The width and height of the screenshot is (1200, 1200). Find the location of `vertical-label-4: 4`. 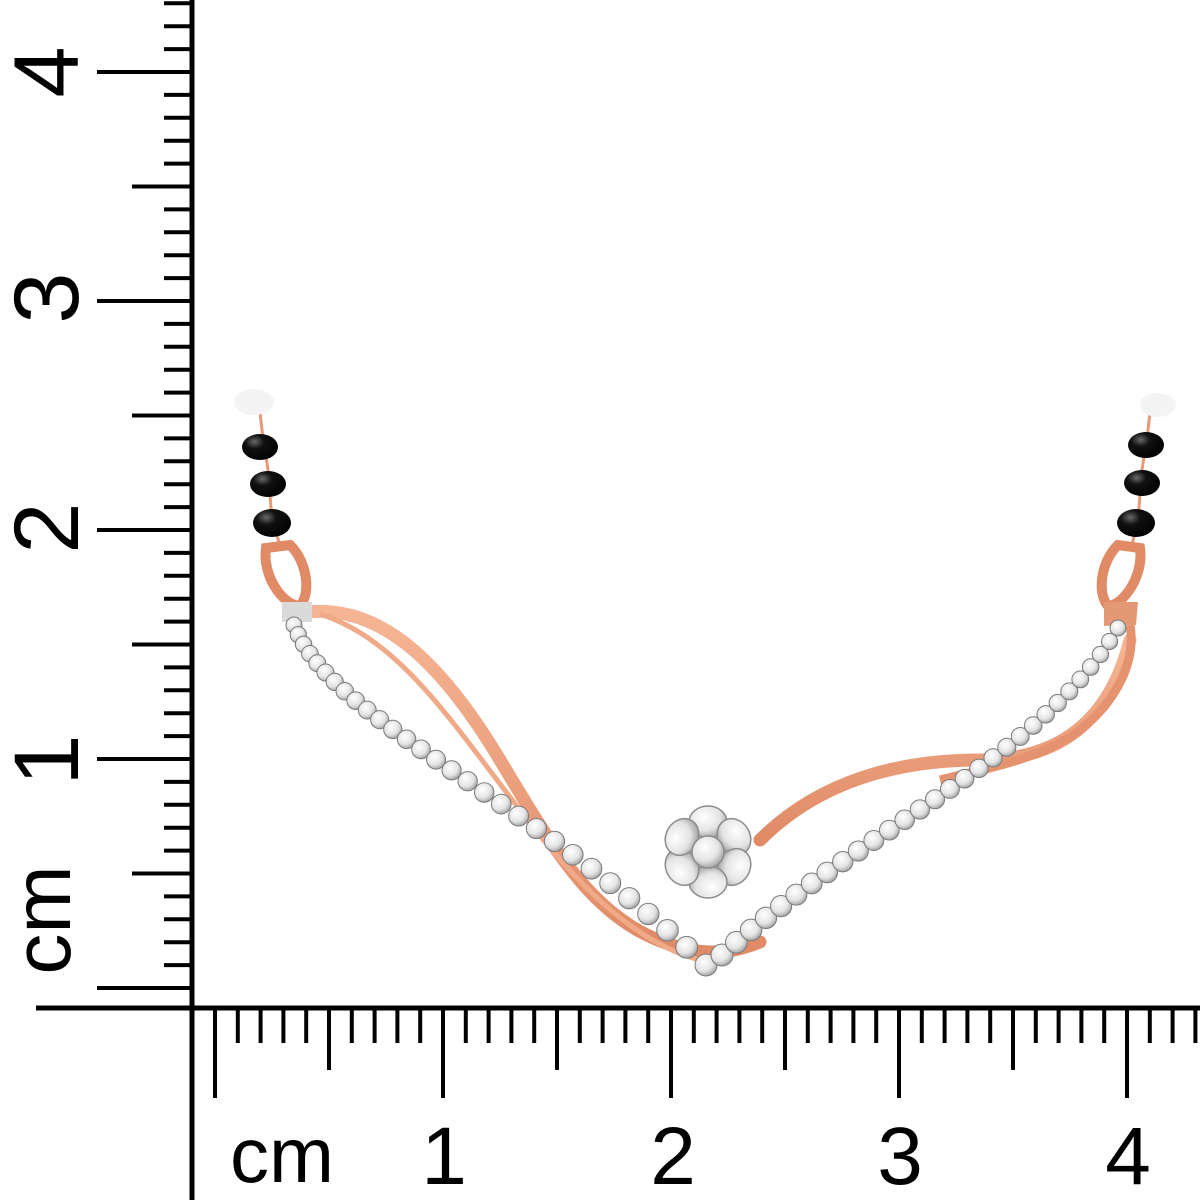

vertical-label-4: 4 is located at coordinates (49, 71).